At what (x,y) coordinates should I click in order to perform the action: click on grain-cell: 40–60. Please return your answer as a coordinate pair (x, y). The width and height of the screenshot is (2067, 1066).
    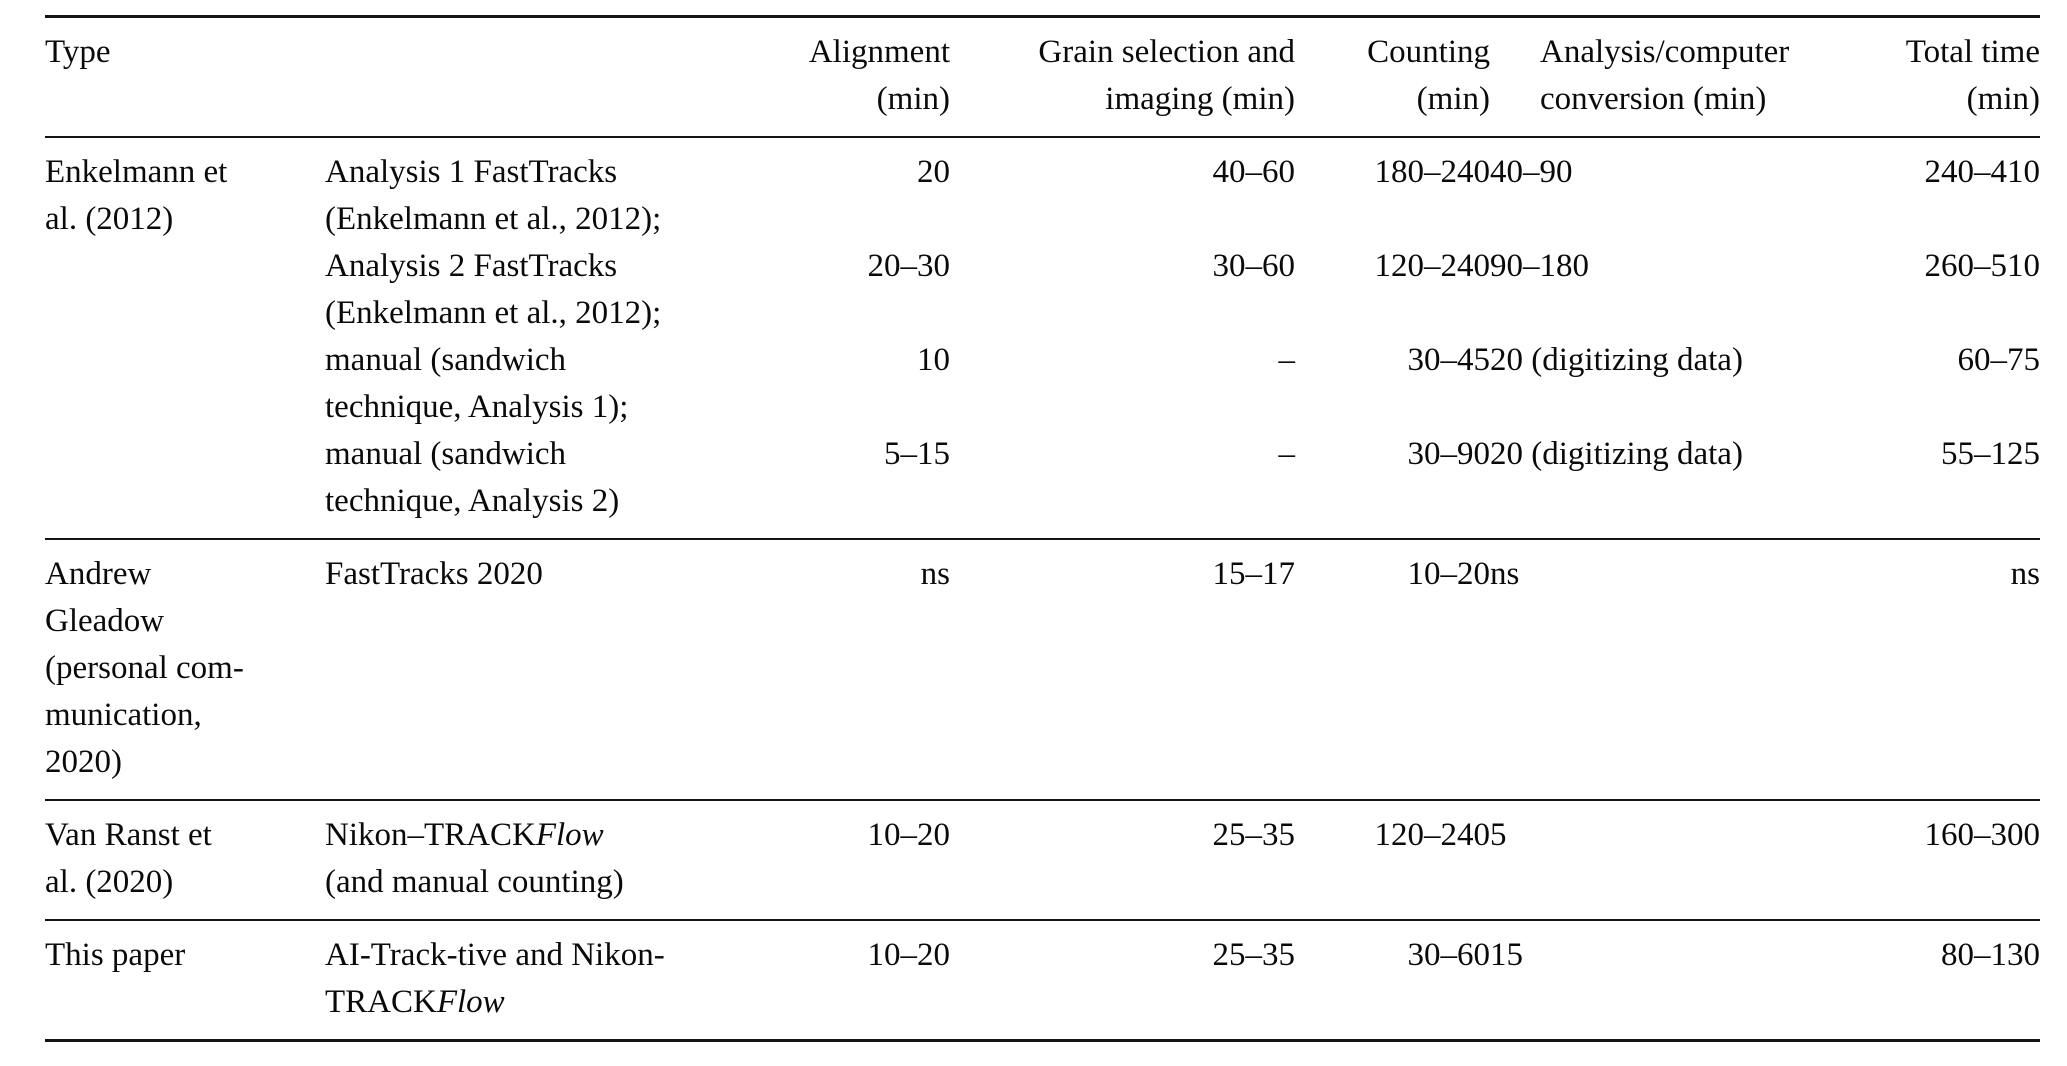
    Looking at the image, I should click on (1254, 172).